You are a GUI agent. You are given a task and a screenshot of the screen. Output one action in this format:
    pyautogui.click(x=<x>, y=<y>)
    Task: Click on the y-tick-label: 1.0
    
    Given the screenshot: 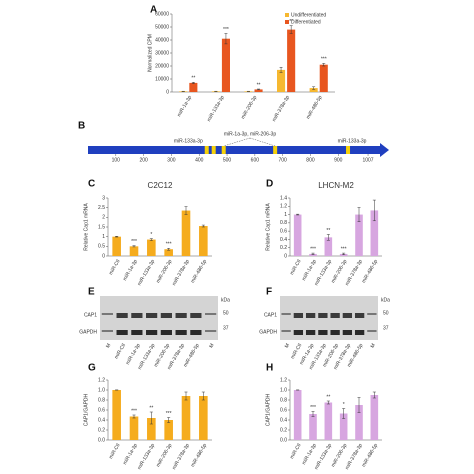 What is the action you would take?
    pyautogui.click(x=101, y=390)
    